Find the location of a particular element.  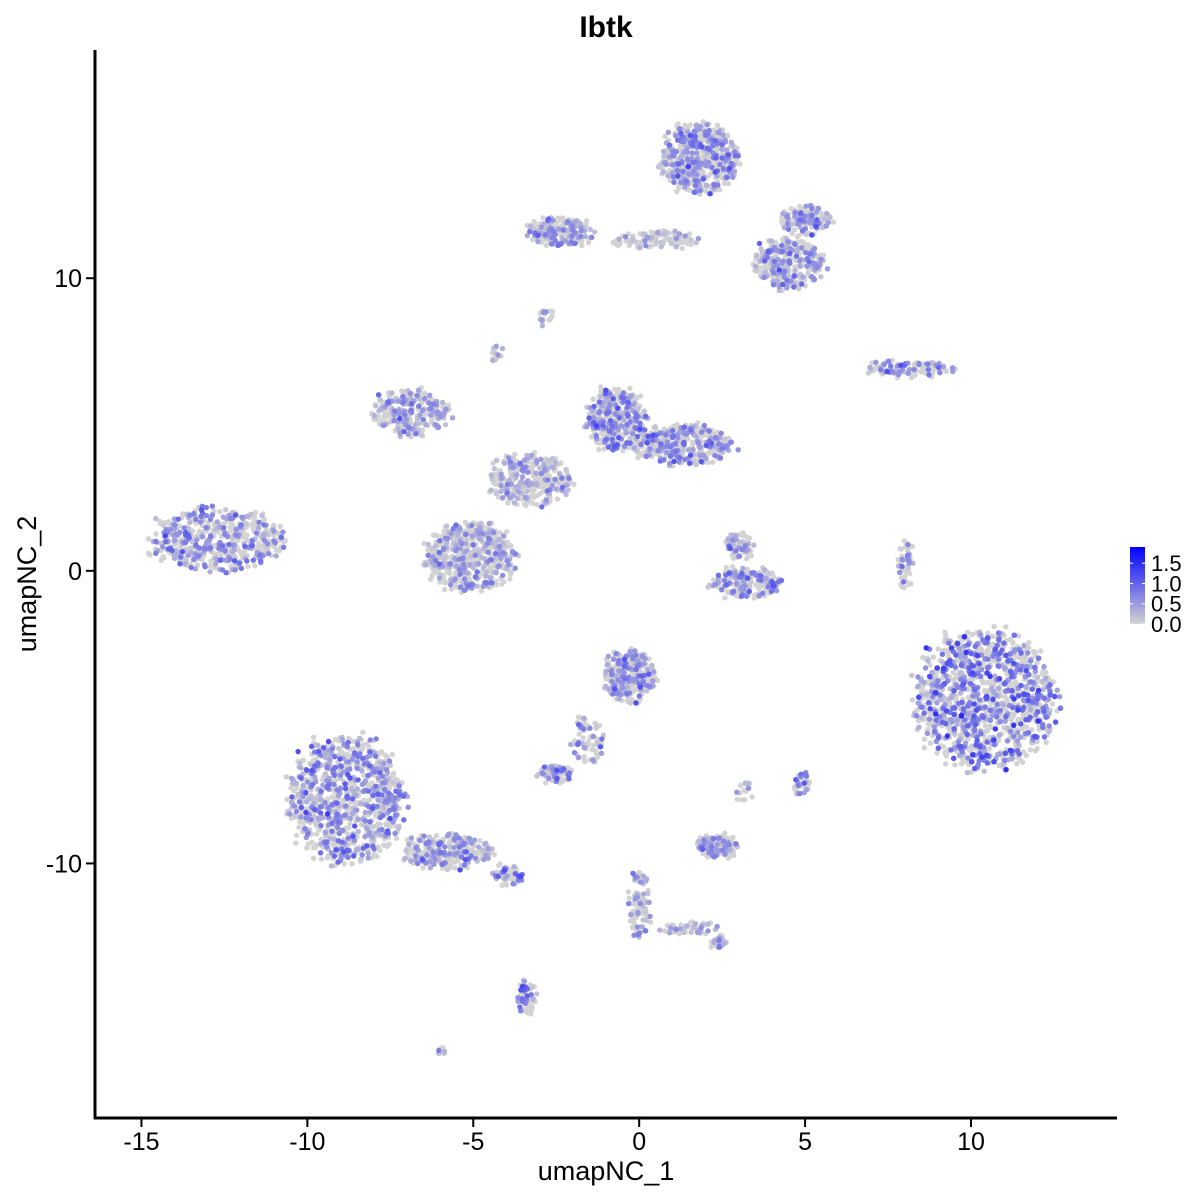

chart-title: Ibtk is located at coordinates (606, 27).